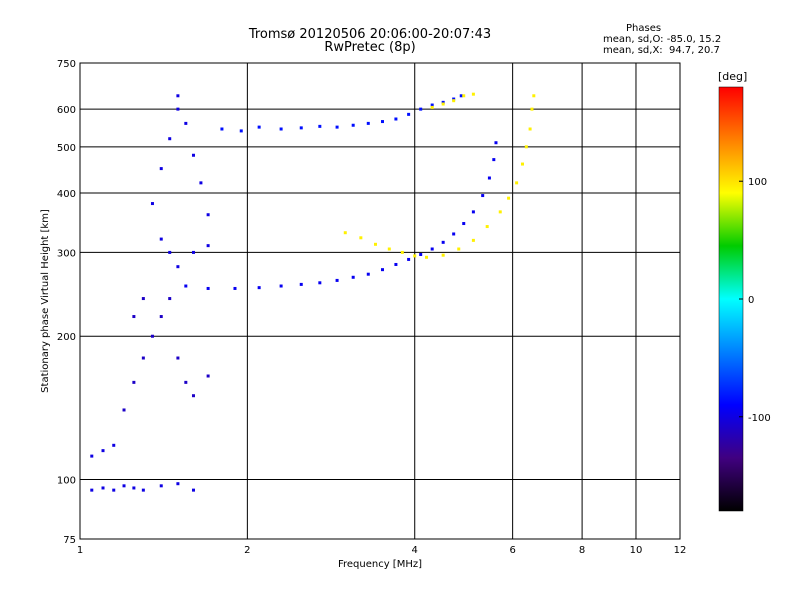 The height and width of the screenshot is (600, 800). I want to click on colorbar-label: [deg], so click(733, 76).